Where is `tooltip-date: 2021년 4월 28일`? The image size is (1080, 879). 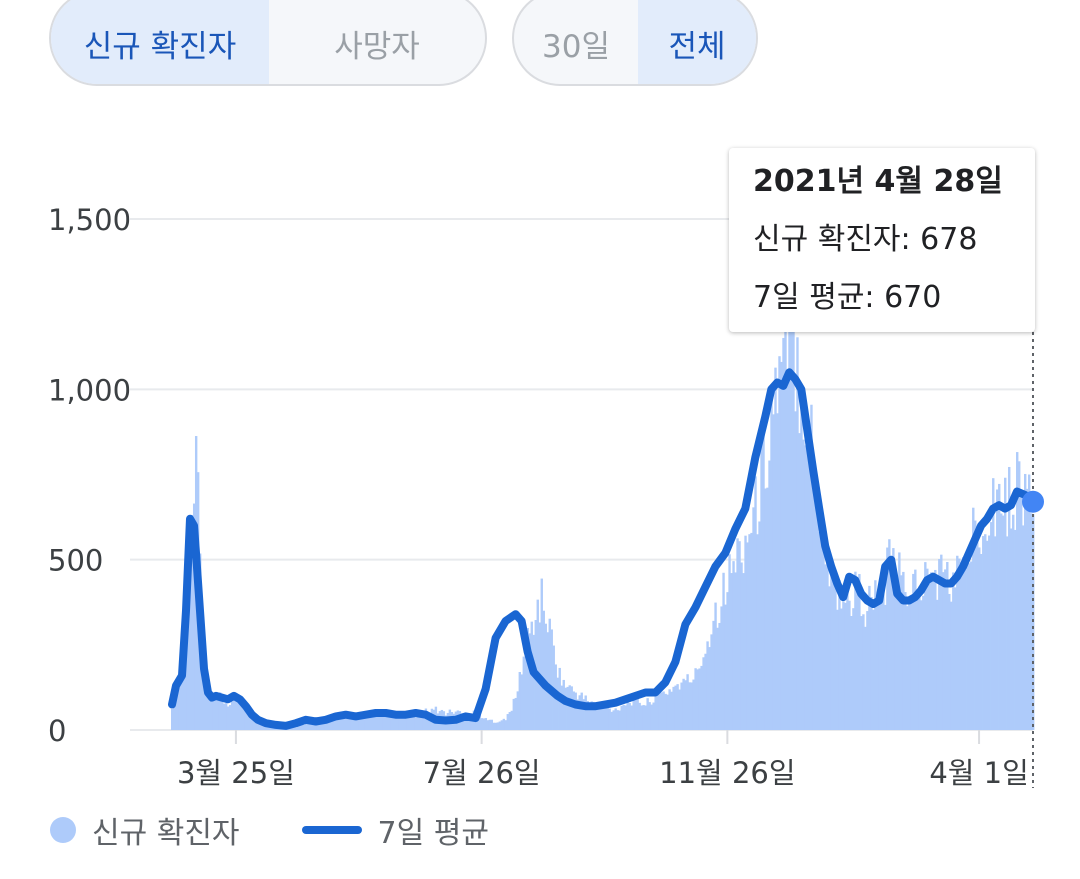 tooltip-date: 2021년 4월 28일 is located at coordinates (878, 181).